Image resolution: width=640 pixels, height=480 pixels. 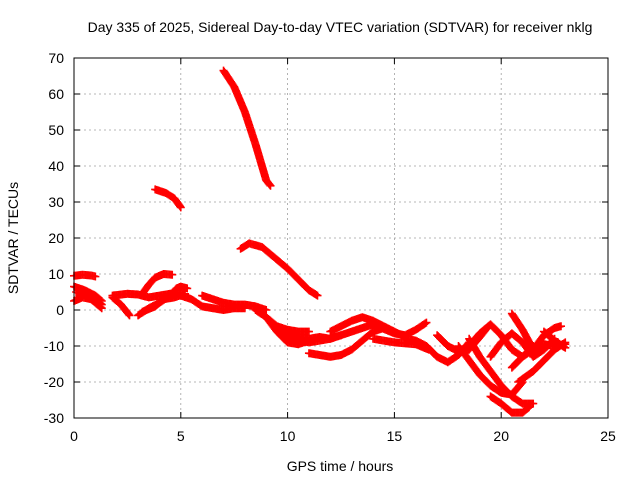 I want to click on y-tick-label: 0, so click(x=60, y=310).